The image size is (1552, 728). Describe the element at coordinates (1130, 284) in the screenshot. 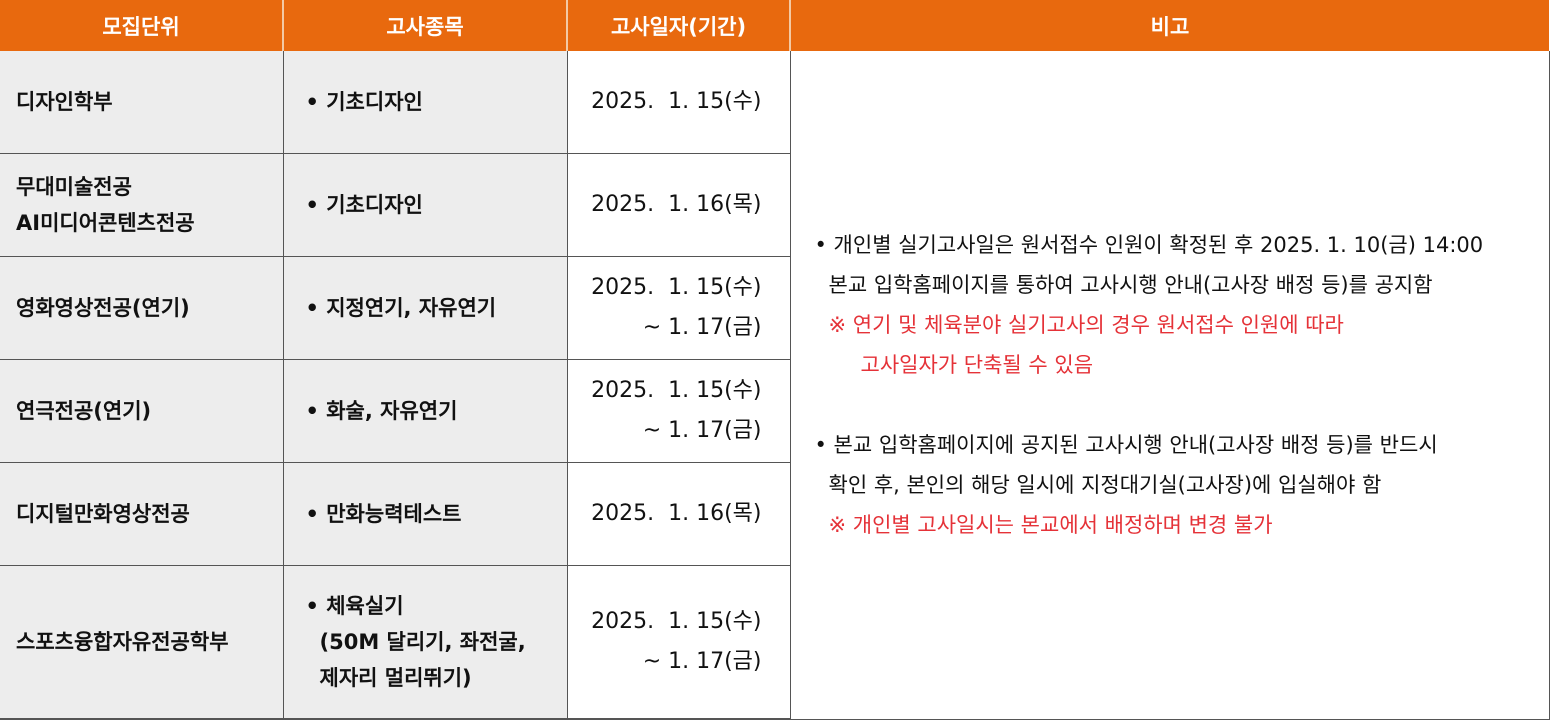

I see `note-p1-line2: 본교 입학홈페이지를 통하여 고사시행 안내(고사장 배정 등)를 공지함` at that location.